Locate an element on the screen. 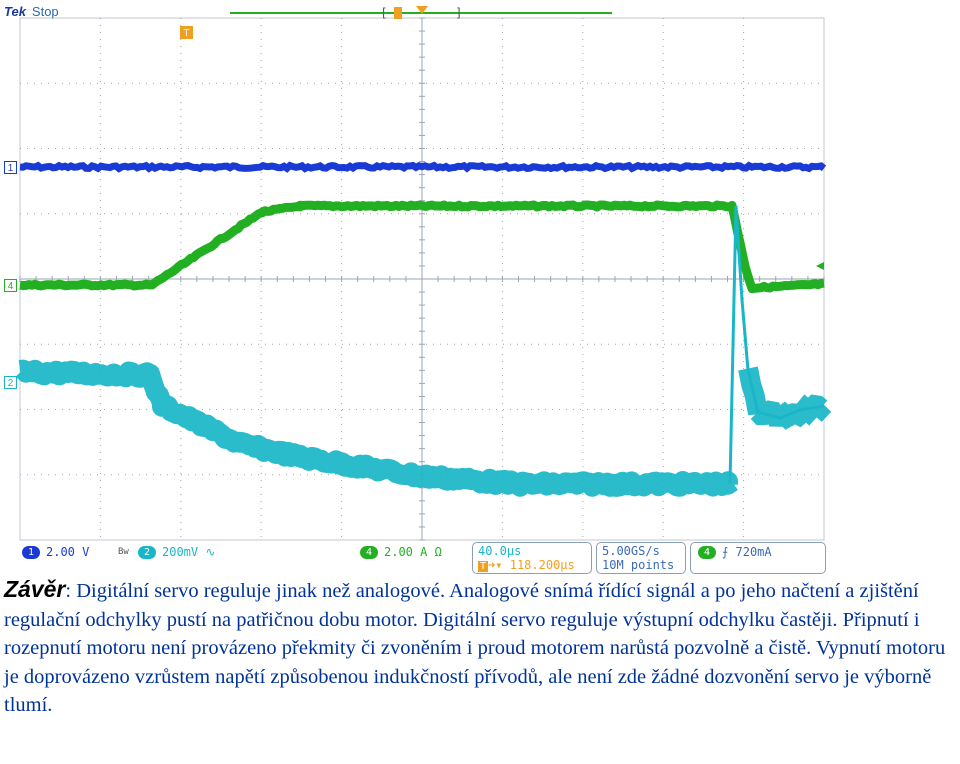  ch1-badge: 1 is located at coordinates (31, 552).